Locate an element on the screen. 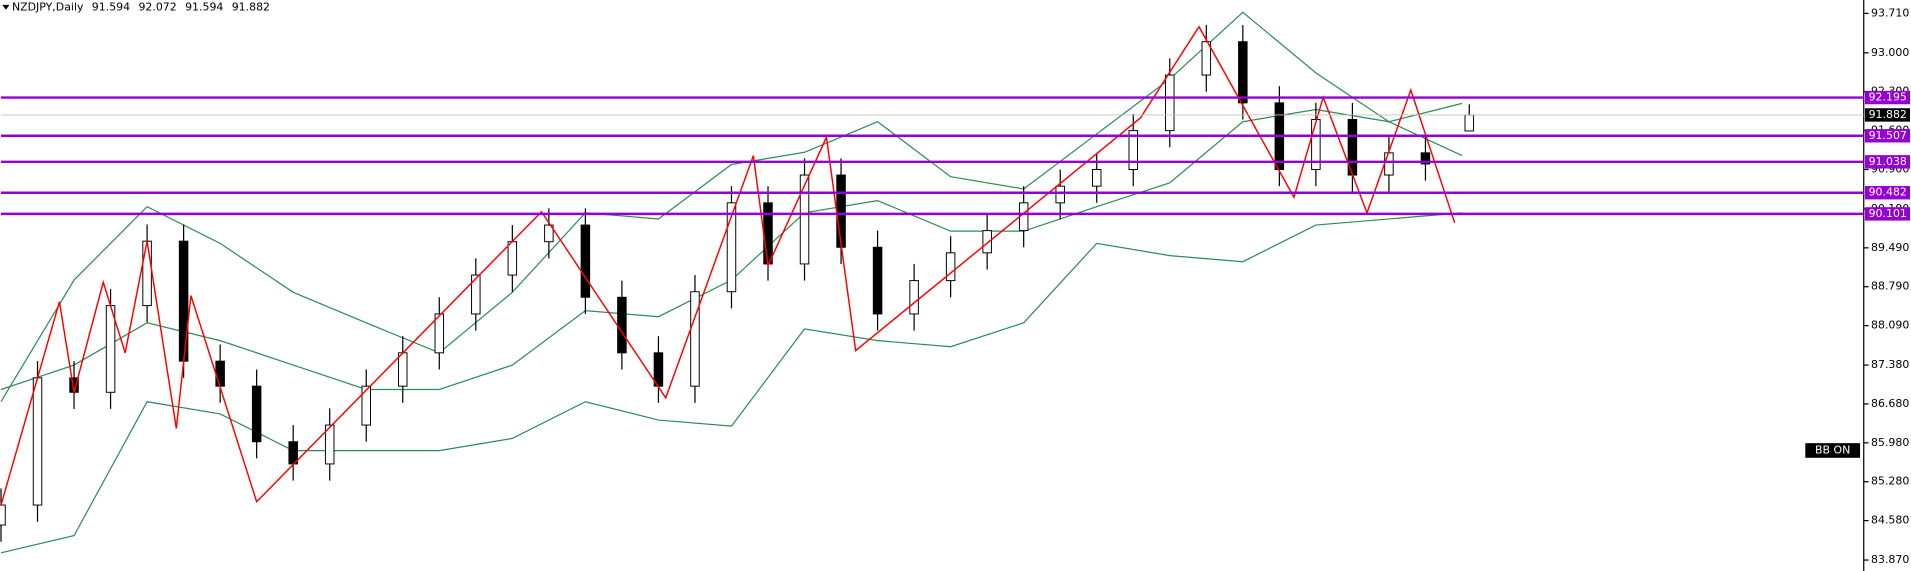  level-label: 92.195 is located at coordinates (1888, 97).